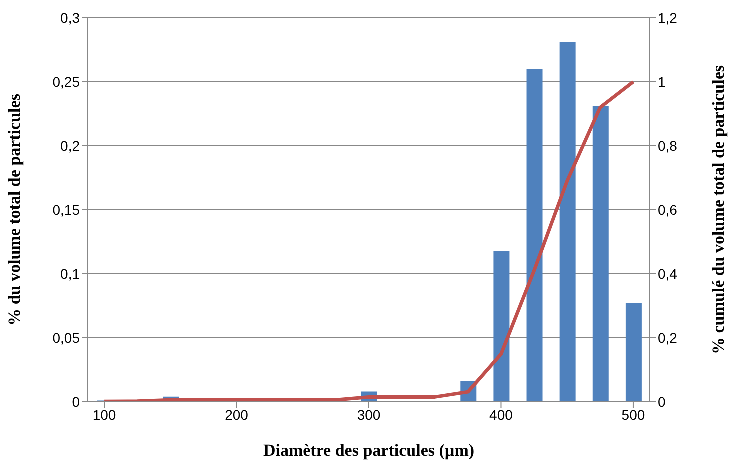 The width and height of the screenshot is (732, 470). I want to click on y2-tick-label: 0, so click(662, 402).